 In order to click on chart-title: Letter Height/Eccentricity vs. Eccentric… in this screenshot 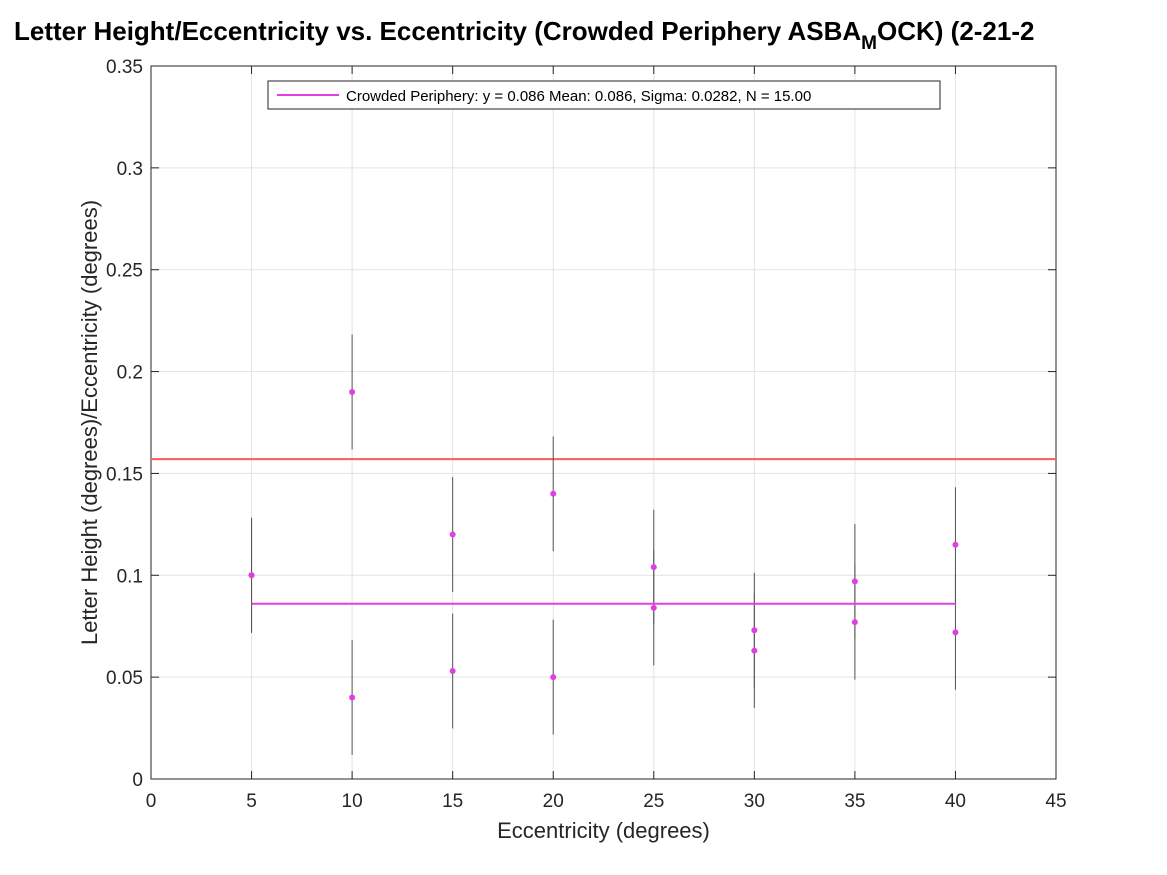, I will do `click(524, 35)`.